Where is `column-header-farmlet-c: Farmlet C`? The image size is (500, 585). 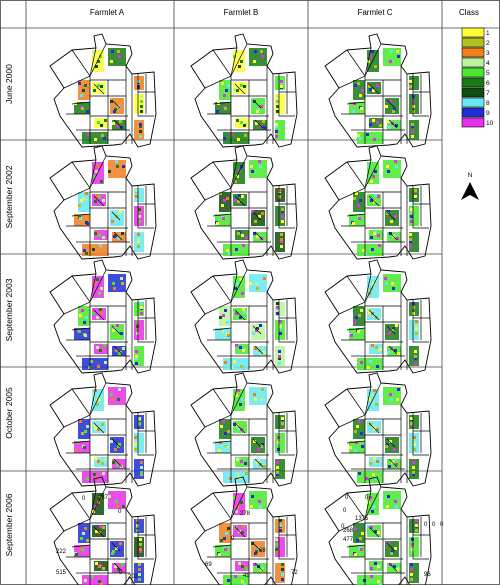 column-header-farmlet-c: Farmlet C is located at coordinates (374, 12).